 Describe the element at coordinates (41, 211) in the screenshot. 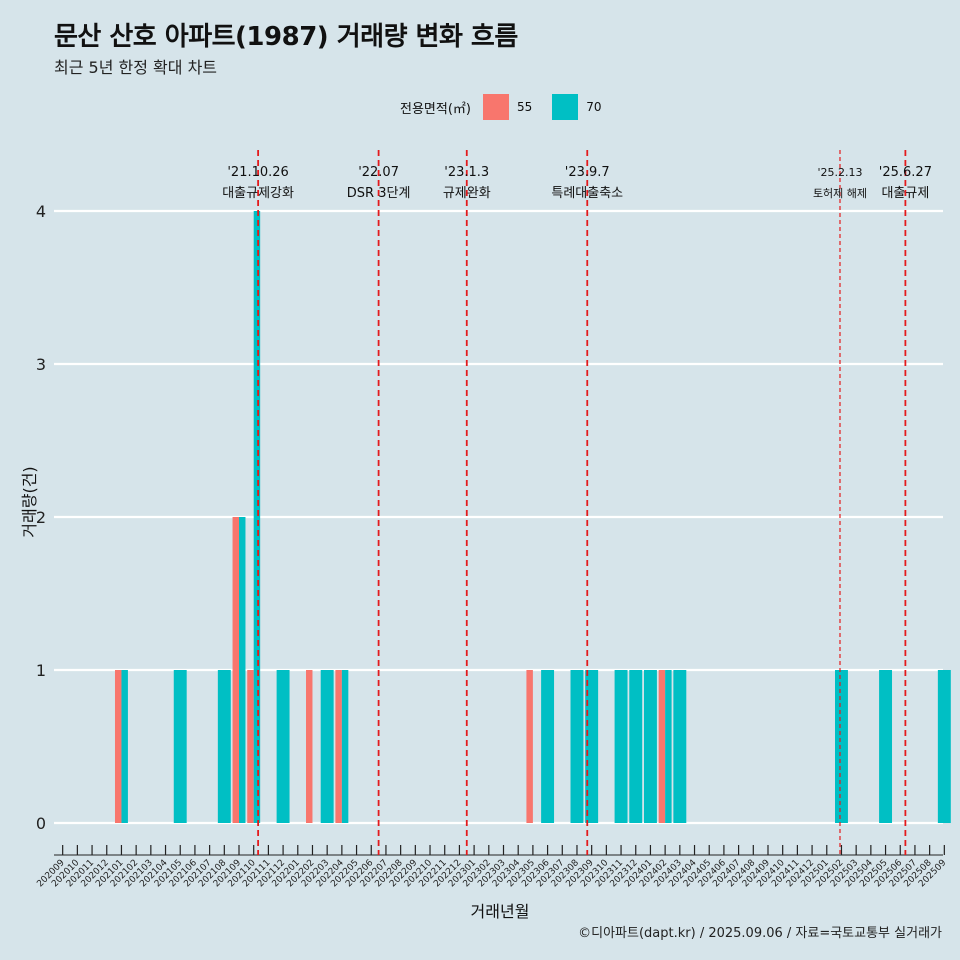

I see `y-tick-label-4: 4` at that location.